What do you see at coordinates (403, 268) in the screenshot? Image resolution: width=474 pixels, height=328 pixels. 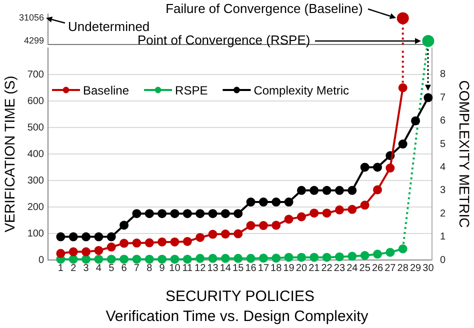 I see `x-tick-label: 28` at bounding box center [403, 268].